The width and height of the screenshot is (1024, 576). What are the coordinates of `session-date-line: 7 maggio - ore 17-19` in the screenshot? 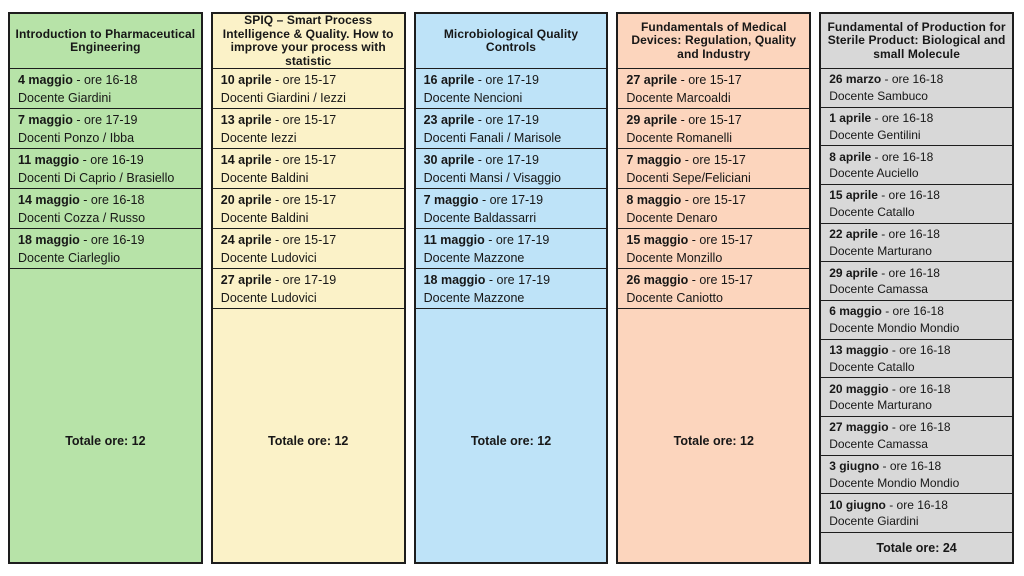 It's located at (107, 120).